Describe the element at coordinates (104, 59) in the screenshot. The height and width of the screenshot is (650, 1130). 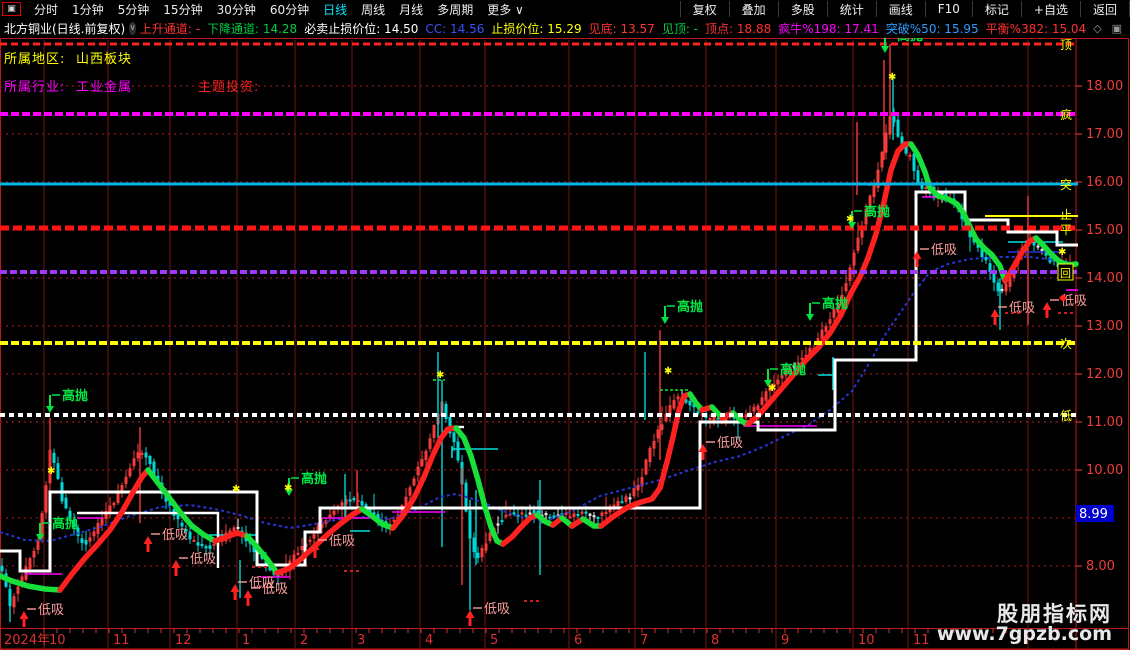
I see `region-value: 山西板块` at that location.